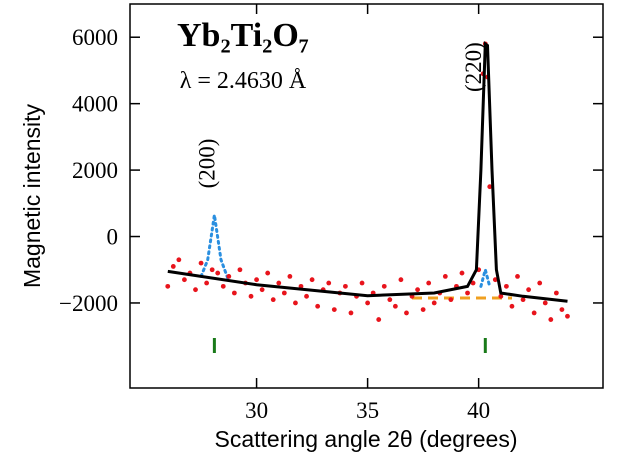  Describe the element at coordinates (243, 35) in the screenshot. I see `chart-title: Yb₂Ti₂O₇` at that location.